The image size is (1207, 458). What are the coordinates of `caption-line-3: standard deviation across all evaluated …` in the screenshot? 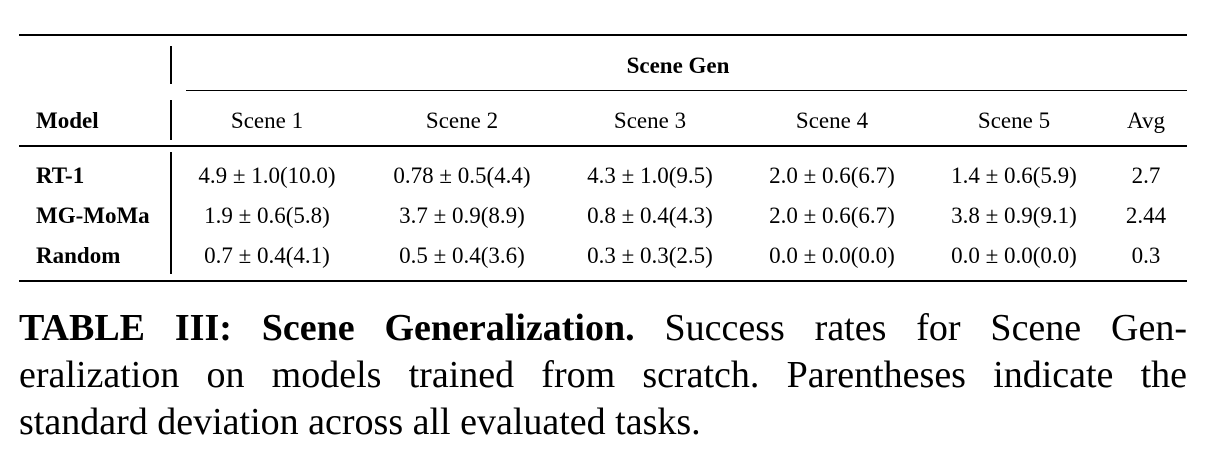 It's located at (360, 422).